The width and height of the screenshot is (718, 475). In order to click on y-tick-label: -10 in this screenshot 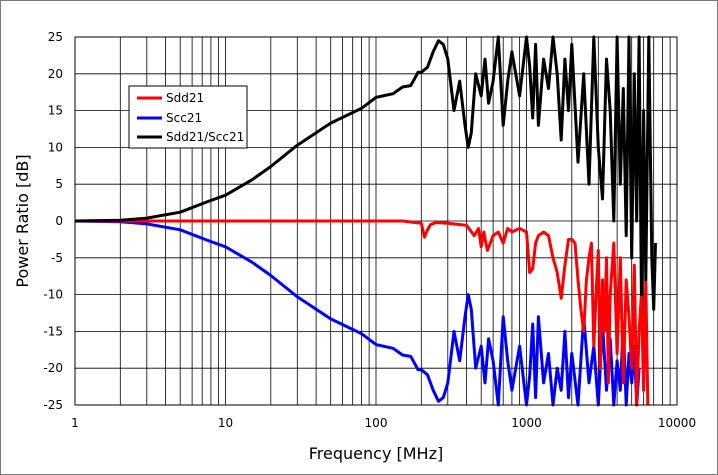, I will do `click(53, 295)`.